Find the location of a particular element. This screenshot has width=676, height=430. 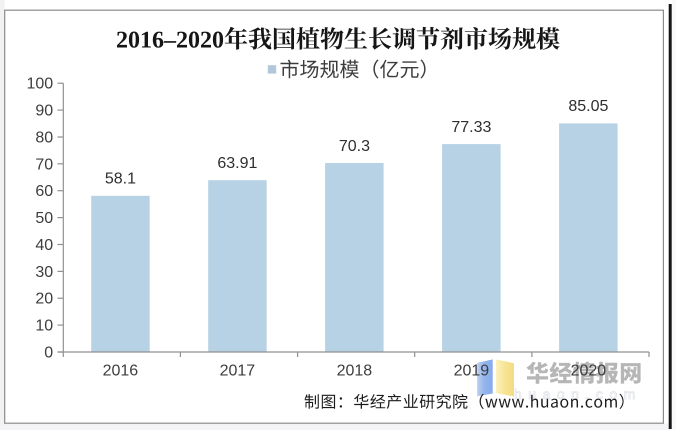

svg-text: 60 is located at coordinates (44, 191).